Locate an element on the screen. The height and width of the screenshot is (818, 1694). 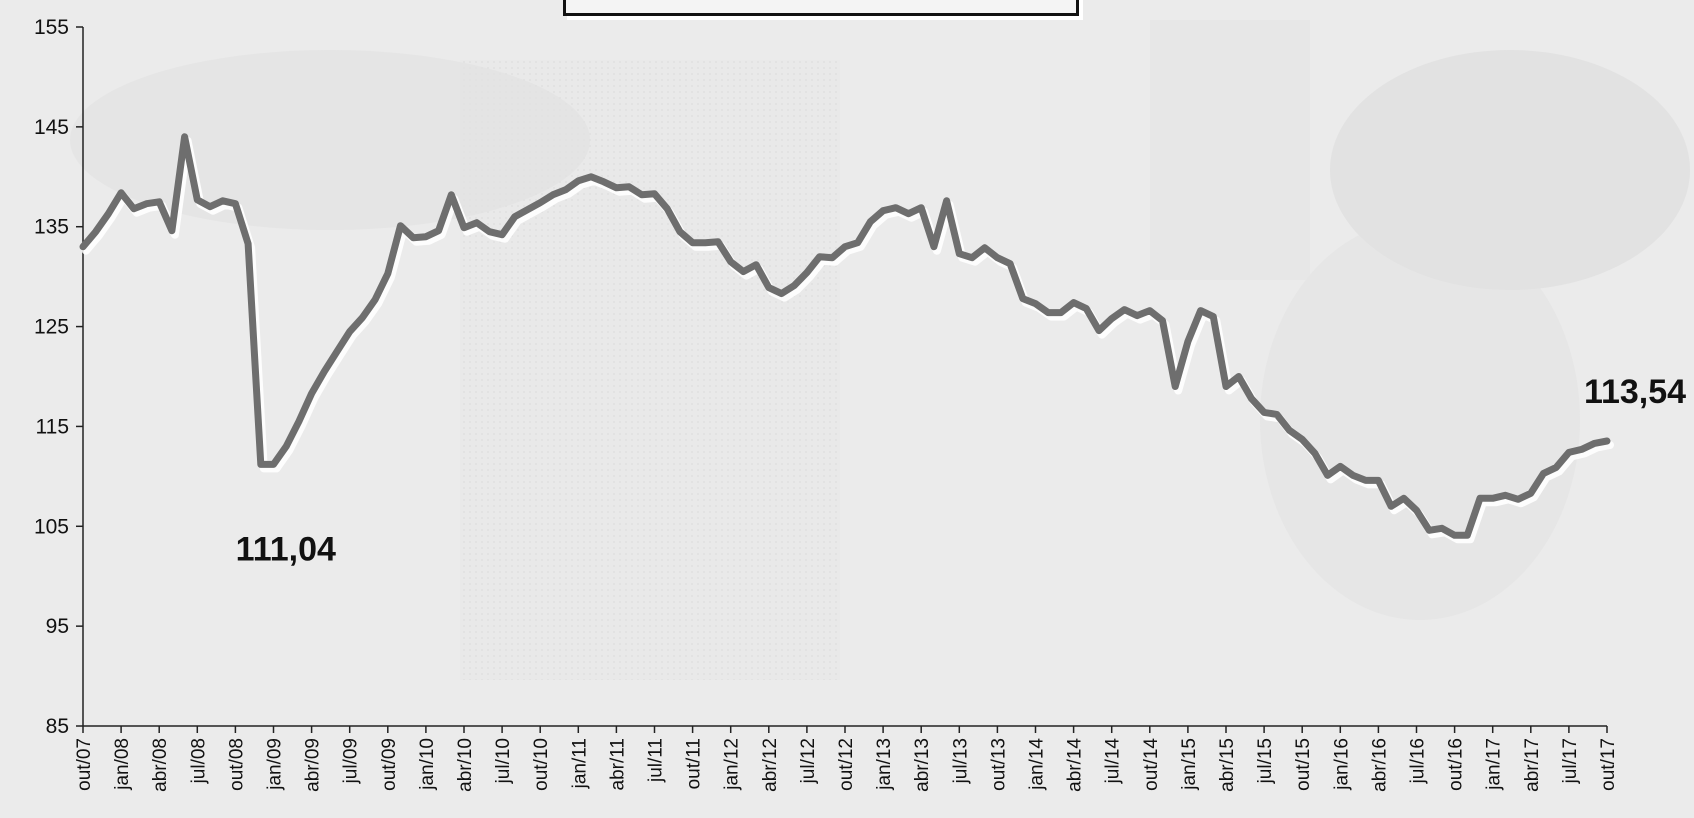
x-tick-label: abr/10 is located at coordinates (465, 765).